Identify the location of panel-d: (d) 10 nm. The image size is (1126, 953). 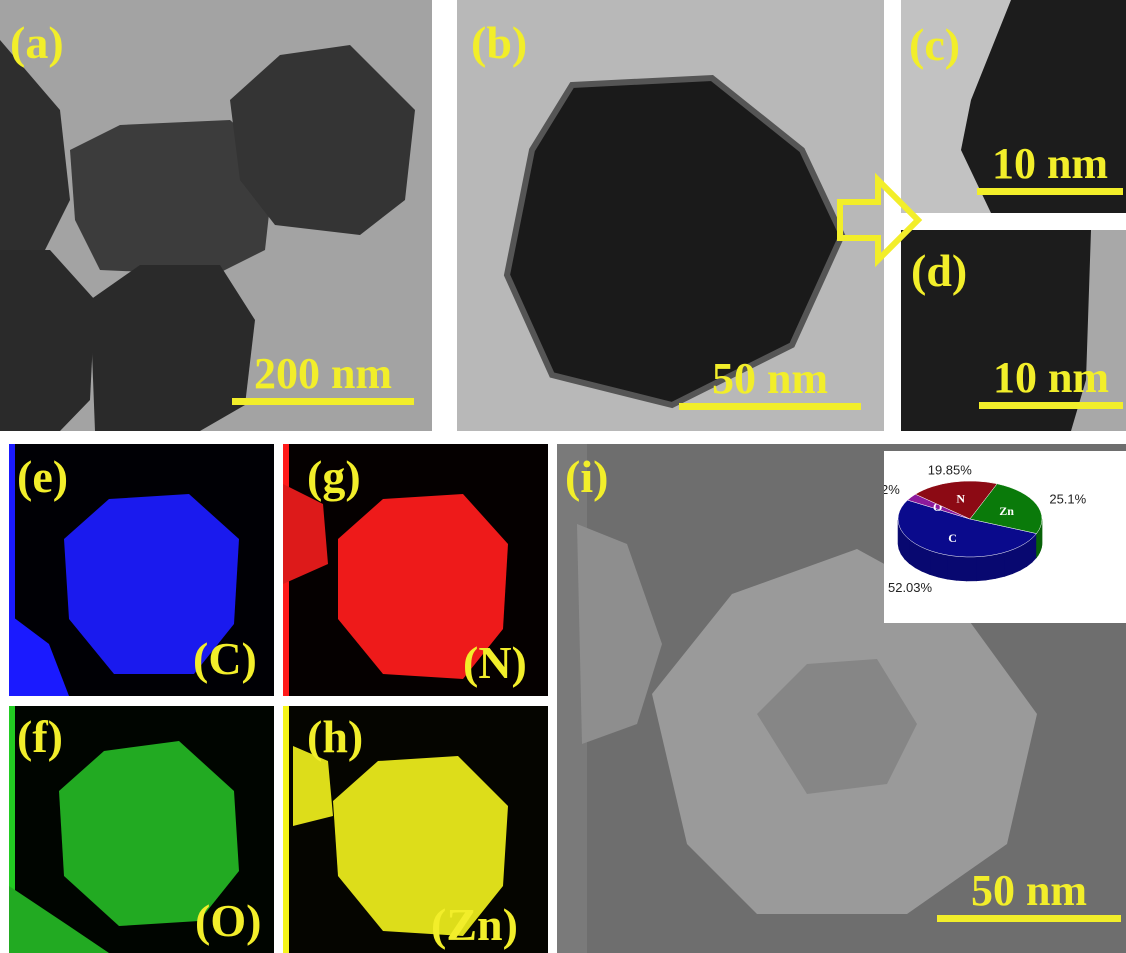
(1013, 330).